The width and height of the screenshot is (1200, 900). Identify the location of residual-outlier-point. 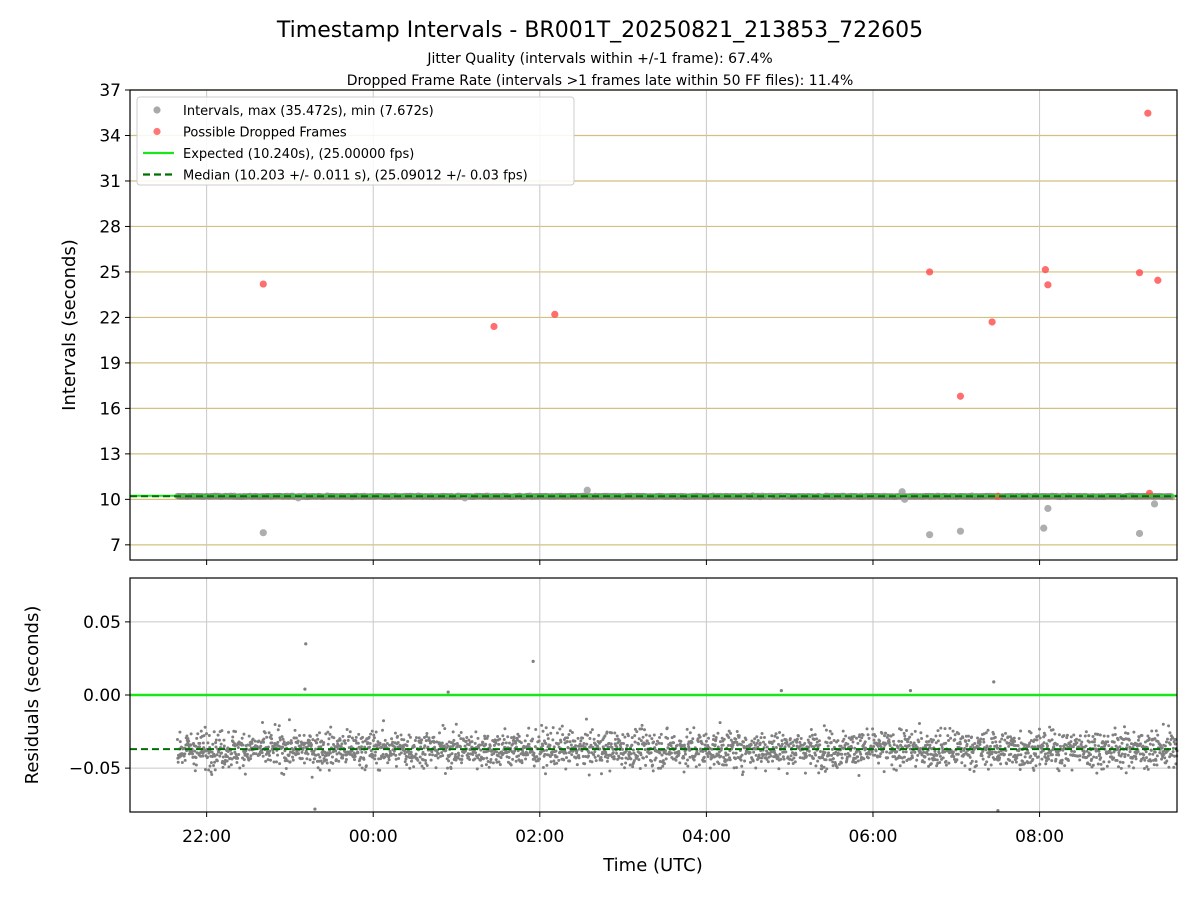
(305, 689).